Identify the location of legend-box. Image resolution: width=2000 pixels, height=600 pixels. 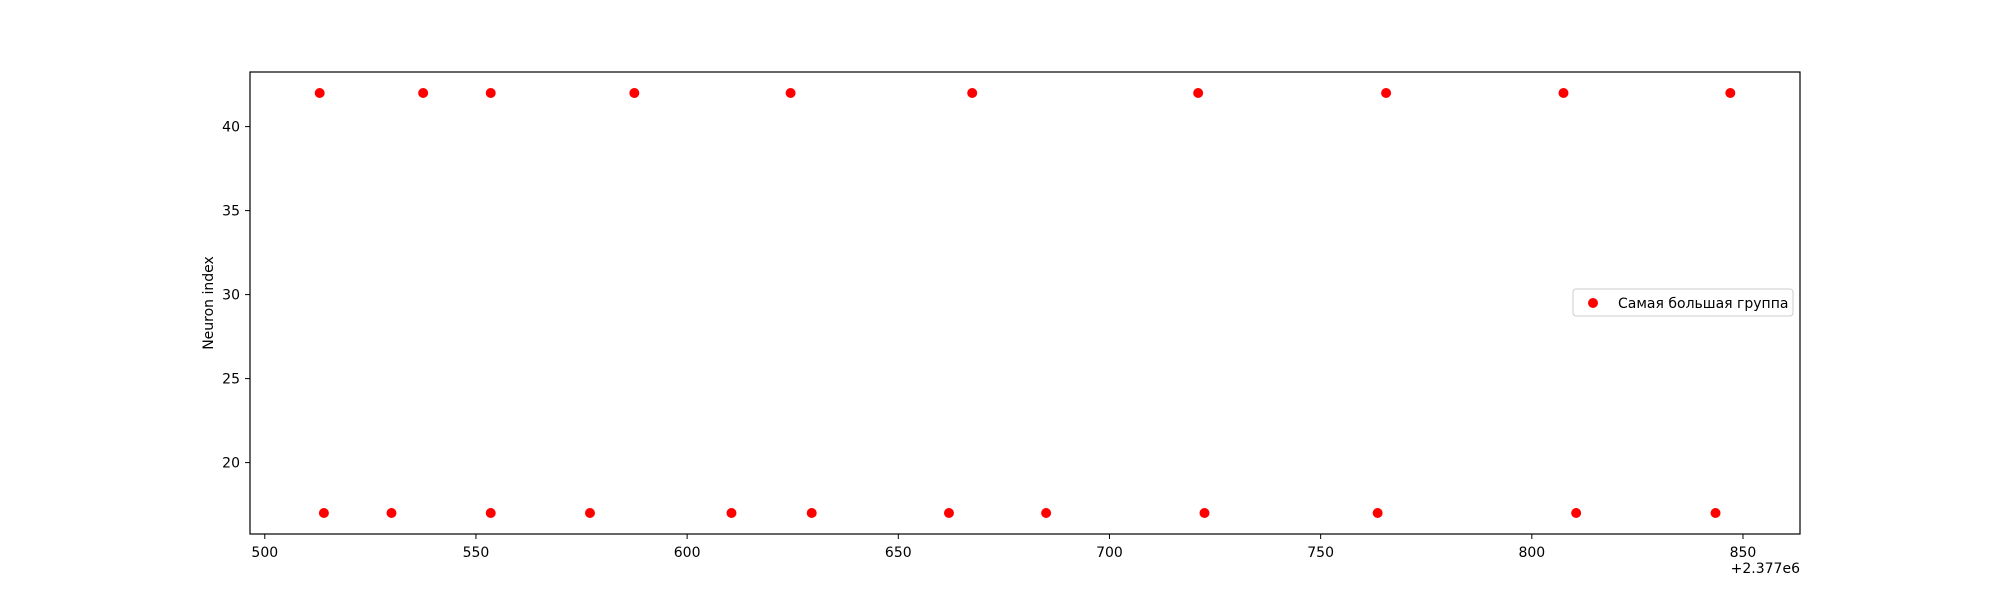
(1683, 302).